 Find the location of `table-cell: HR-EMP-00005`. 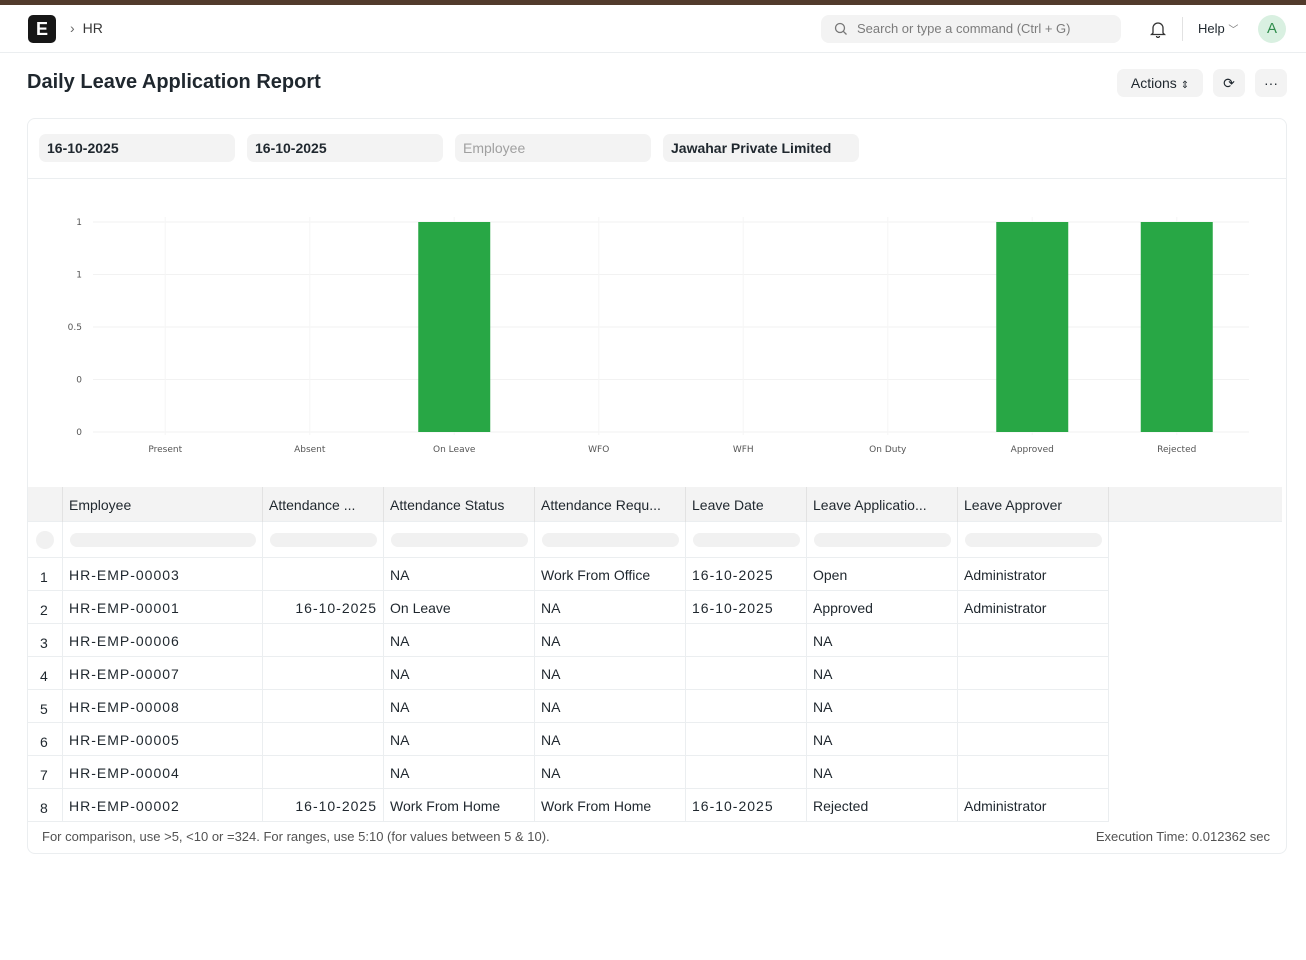

table-cell: HR-EMP-00005 is located at coordinates (163, 739).